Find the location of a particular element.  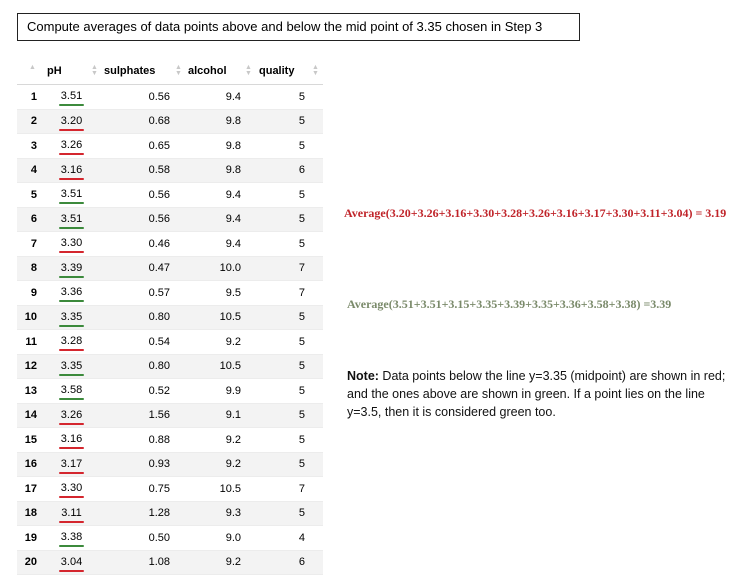

quality-cell: 4 is located at coordinates (289, 538).